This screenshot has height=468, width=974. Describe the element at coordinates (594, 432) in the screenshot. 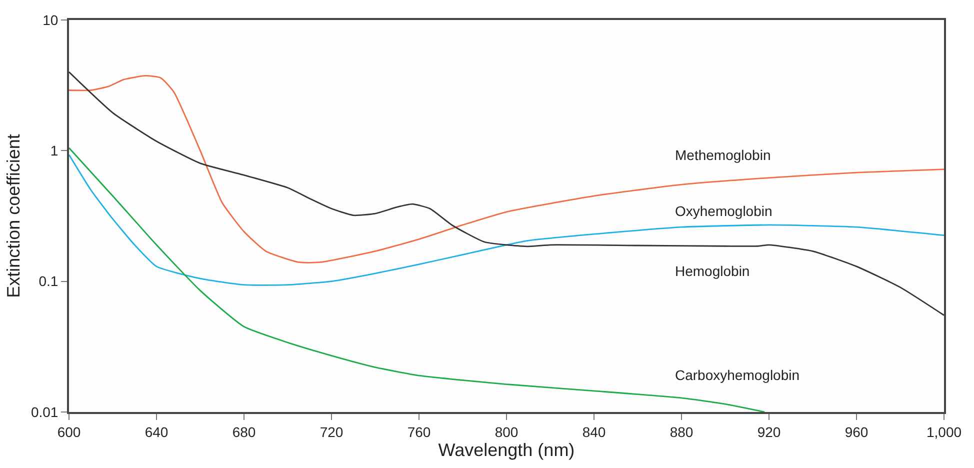

I see `x-tick-label: 840` at that location.